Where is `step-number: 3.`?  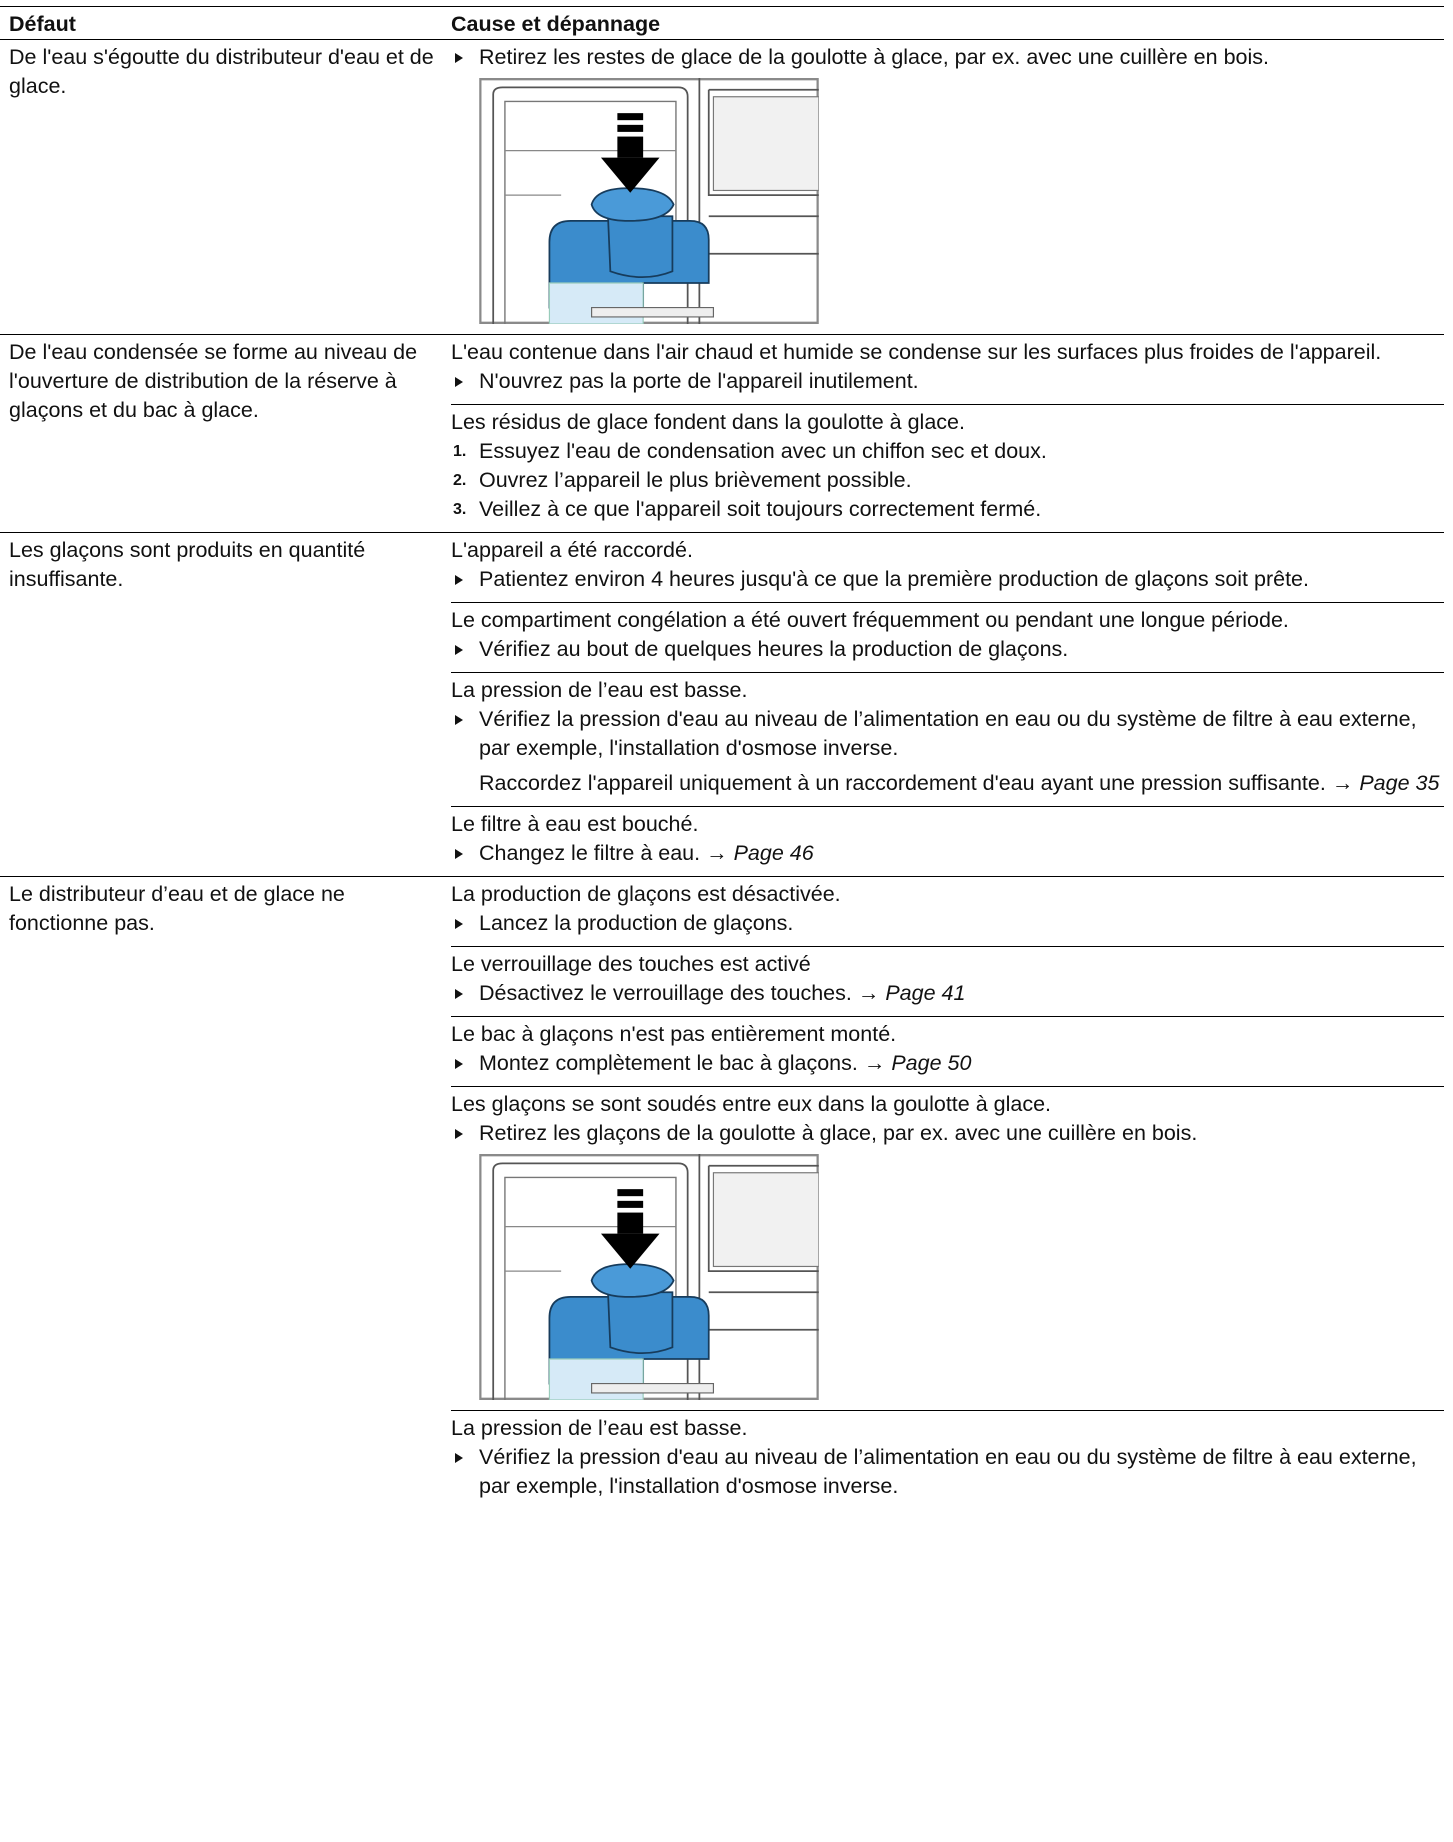
step-number: 3. is located at coordinates (460, 509).